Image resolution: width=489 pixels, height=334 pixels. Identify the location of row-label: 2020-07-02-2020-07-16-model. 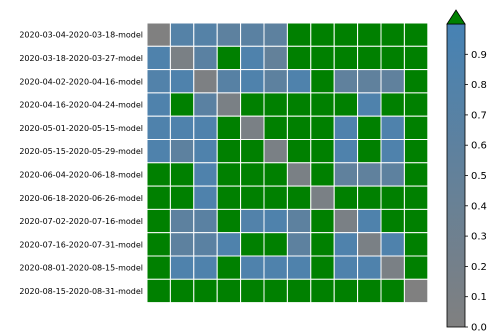
(81, 221).